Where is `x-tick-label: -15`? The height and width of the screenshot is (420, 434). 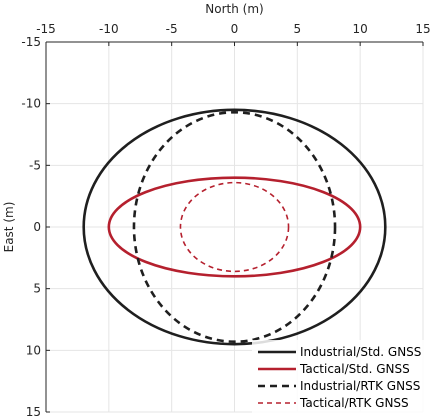 x-tick-label: -15 is located at coordinates (46, 29).